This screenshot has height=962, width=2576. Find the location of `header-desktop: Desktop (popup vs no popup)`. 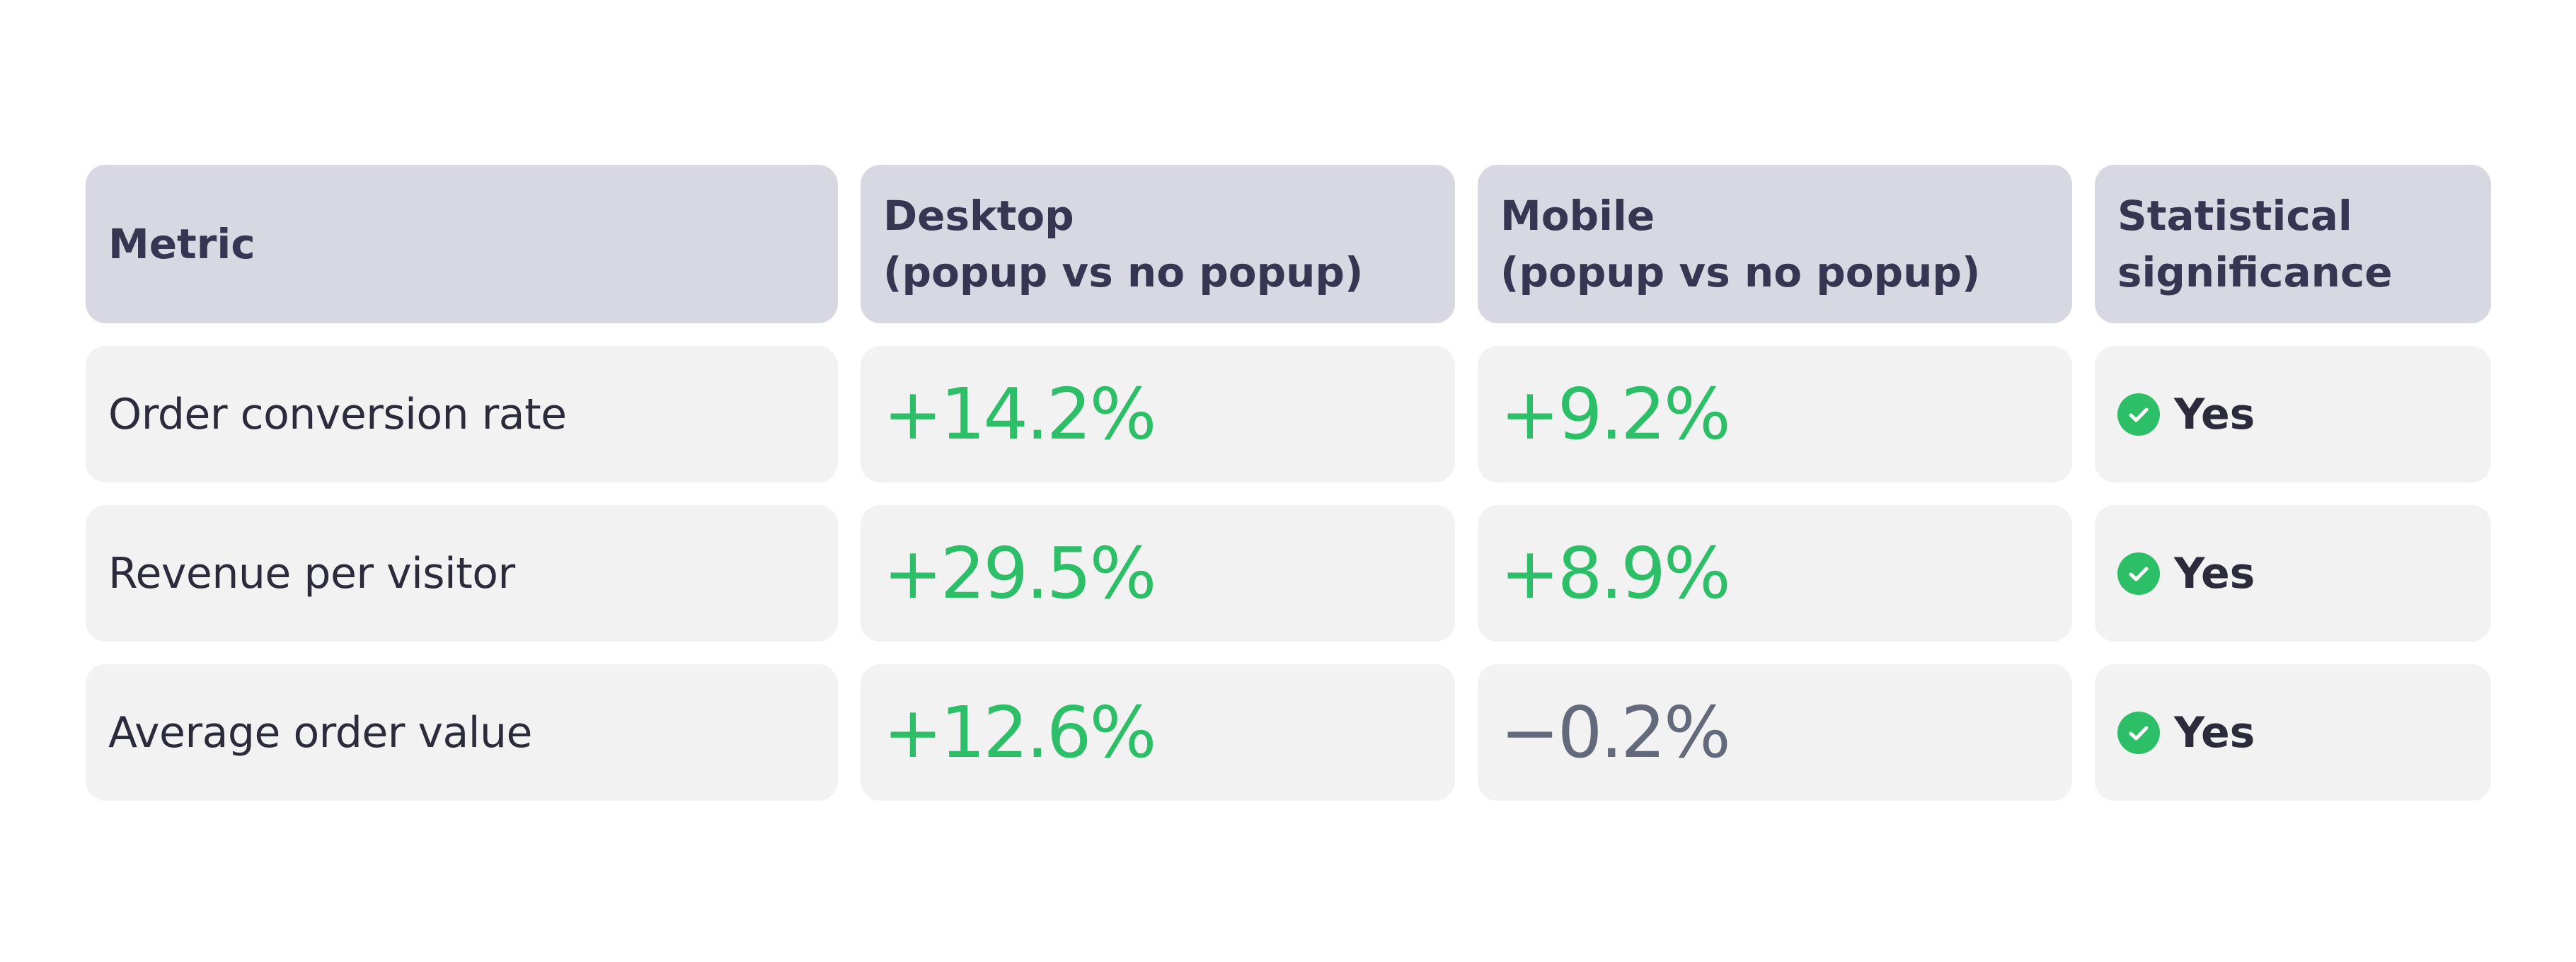

header-desktop: Desktop (popup vs no popup) is located at coordinates (1158, 244).